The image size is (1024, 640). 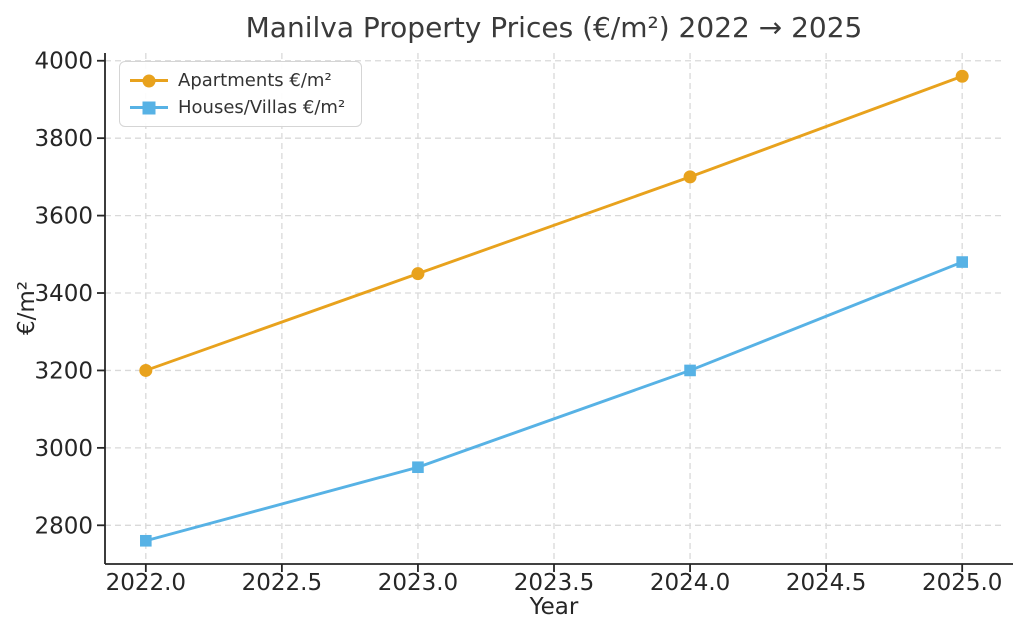 I want to click on y-axis-label: €/m², so click(x=27, y=308).